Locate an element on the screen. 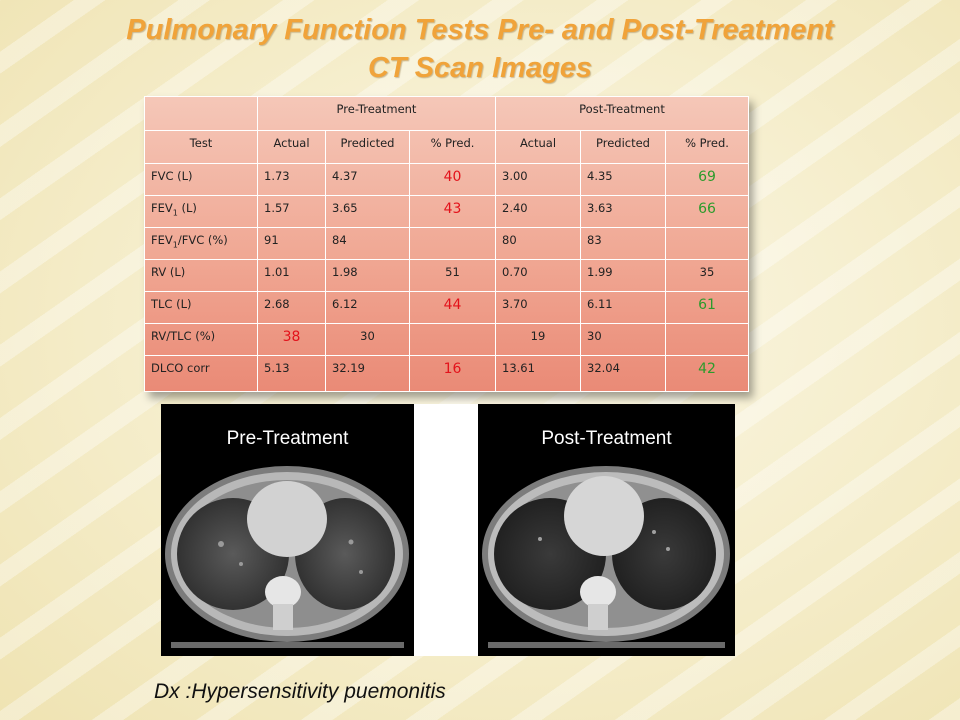 Image resolution: width=960 pixels, height=720 pixels. pre-pct: 16 is located at coordinates (452, 373).